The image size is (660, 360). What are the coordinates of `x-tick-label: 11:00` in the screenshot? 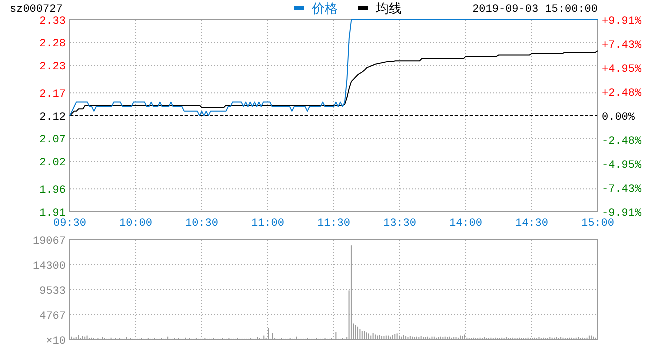 It's located at (268, 224).